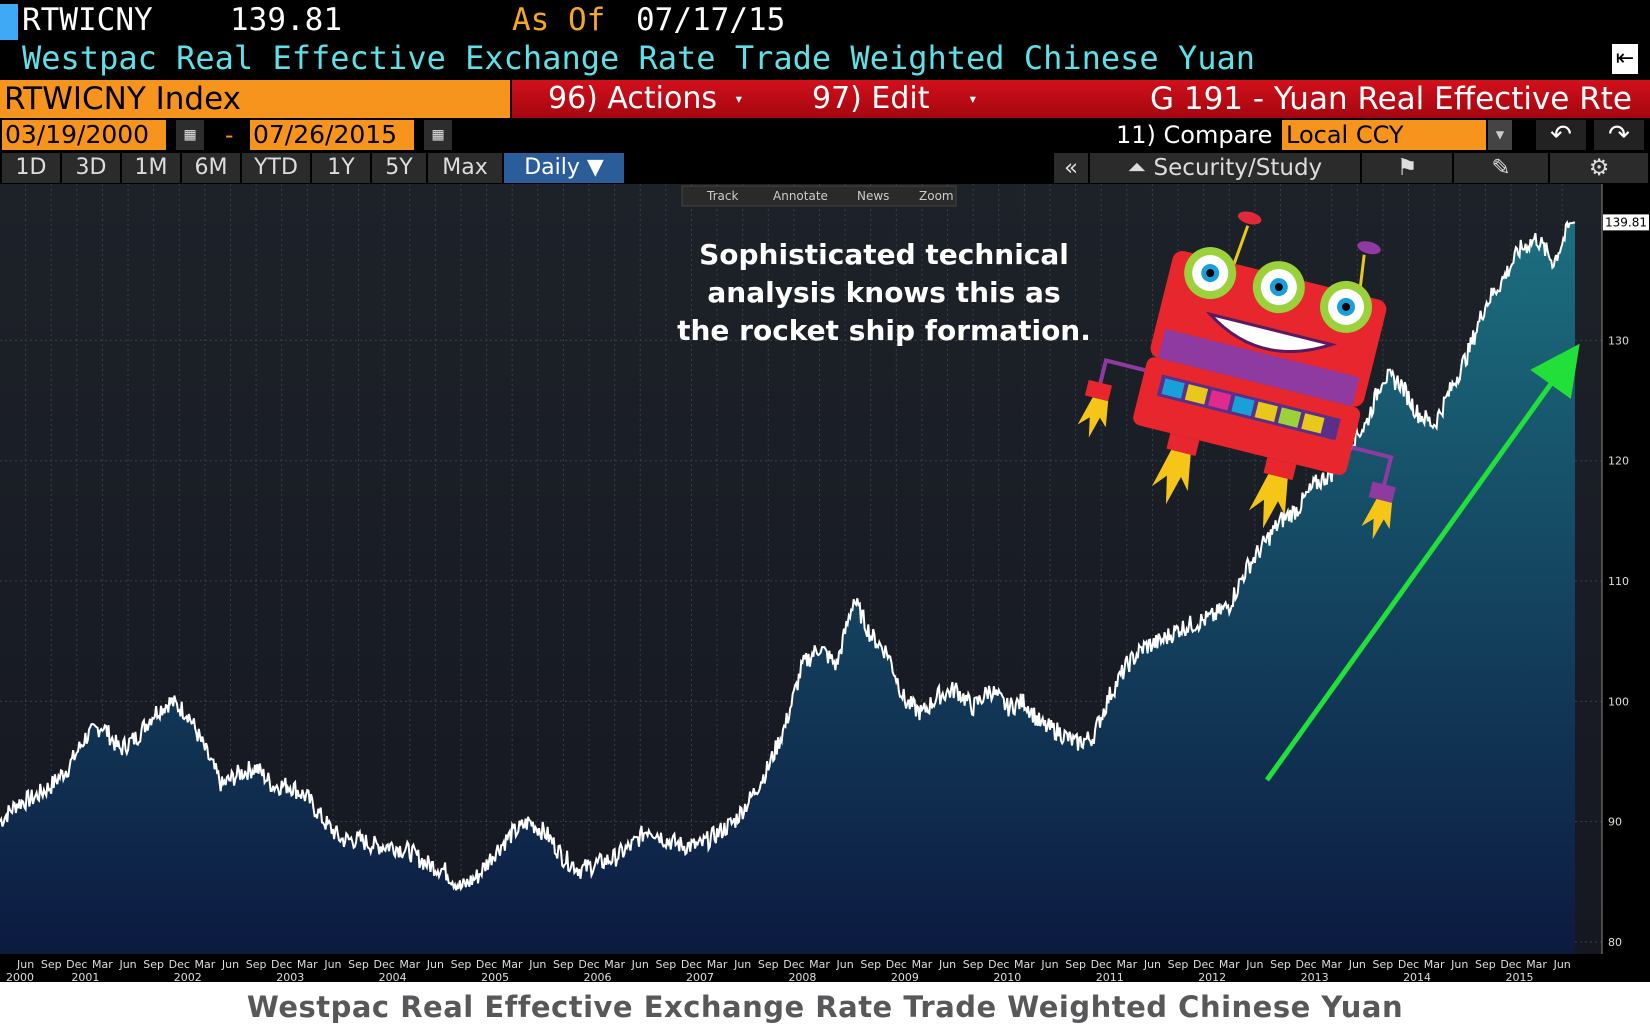 The image size is (1650, 1033). I want to click on security-study-button: ⏶ Security/Study, so click(1225, 168).